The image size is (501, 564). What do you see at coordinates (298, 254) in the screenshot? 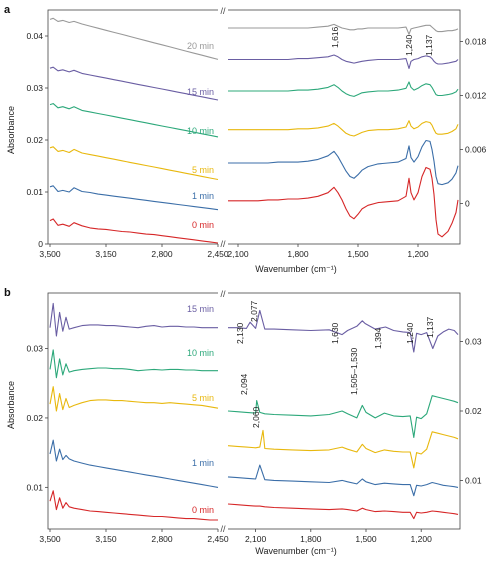
I see `panel-a-right-xtick-label: 1,800` at bounding box center [298, 254].